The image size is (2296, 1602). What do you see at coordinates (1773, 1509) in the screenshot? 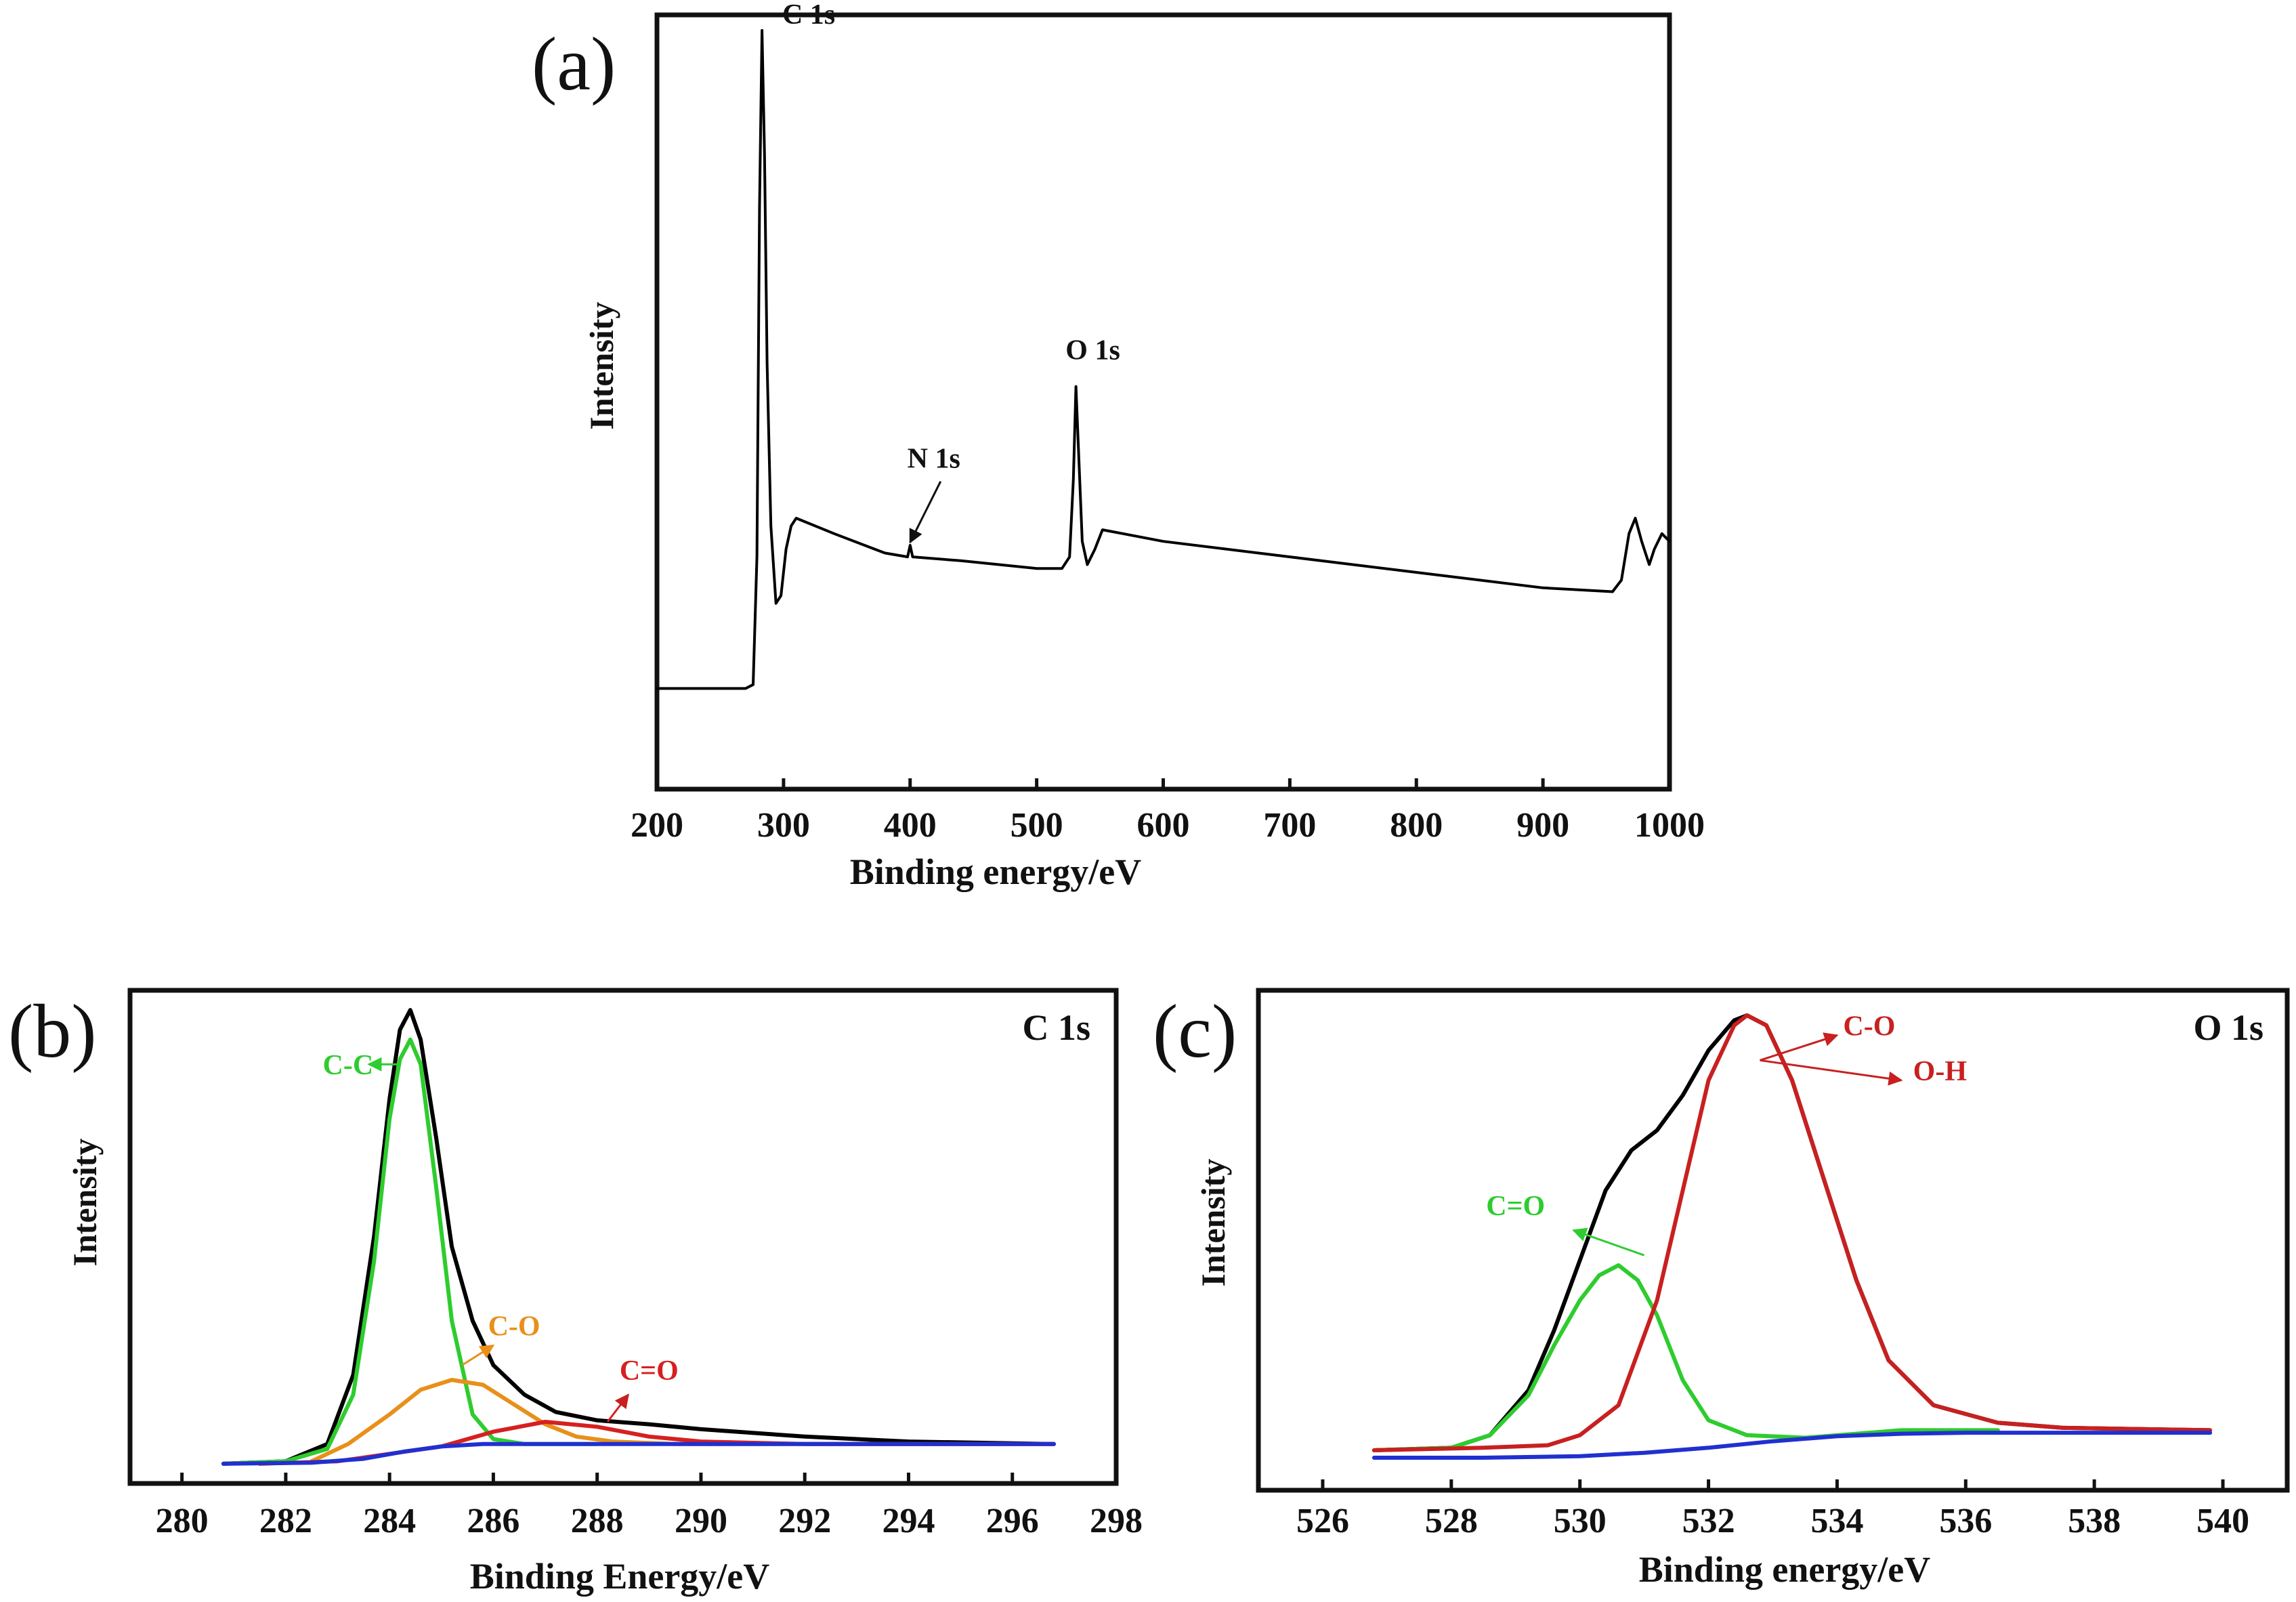
I see `panel-c-x-ticks: 526 528 530 532 534 536 538 540` at bounding box center [1773, 1509].